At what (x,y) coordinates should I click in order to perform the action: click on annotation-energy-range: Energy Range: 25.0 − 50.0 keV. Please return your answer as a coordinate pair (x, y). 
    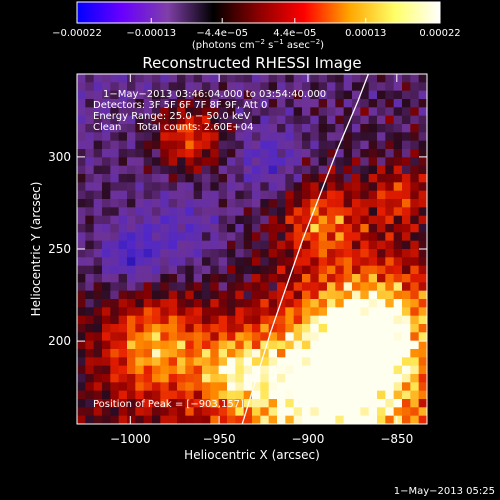
    Looking at the image, I should click on (171, 116).